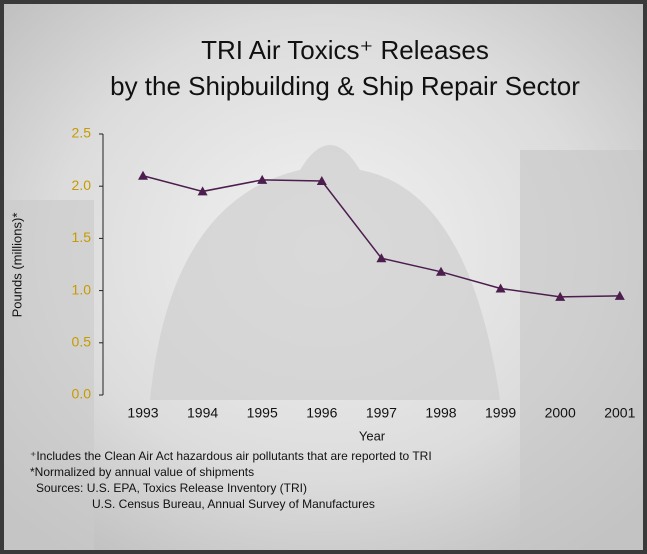 The image size is (647, 554). What do you see at coordinates (82, 289) in the screenshot?
I see `y-tick-label: 1.0` at bounding box center [82, 289].